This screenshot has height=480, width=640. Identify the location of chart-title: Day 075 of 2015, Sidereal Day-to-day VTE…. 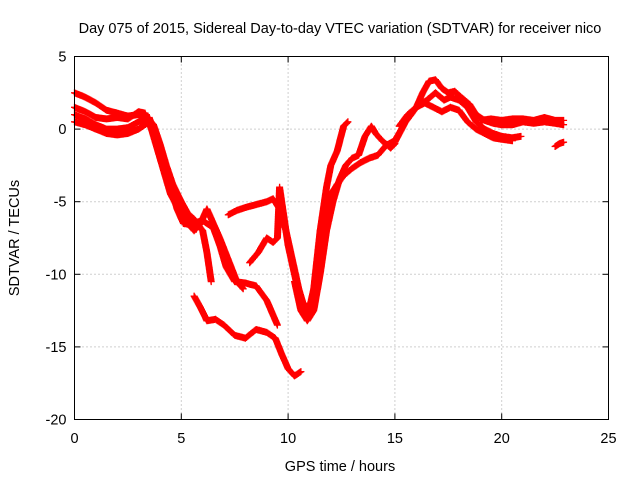
(340, 29).